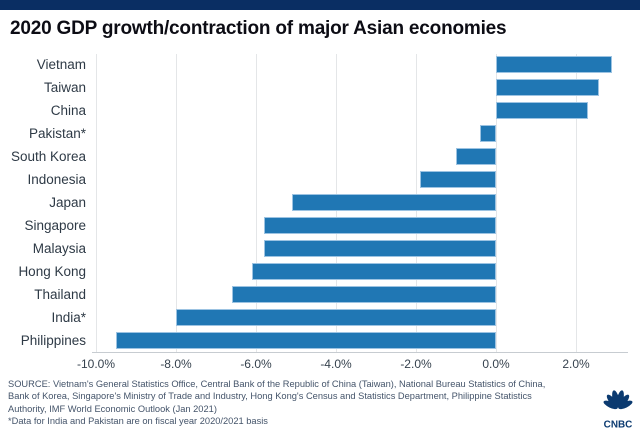  Describe the element at coordinates (53, 341) in the screenshot. I see `category-label: Philippines` at that location.